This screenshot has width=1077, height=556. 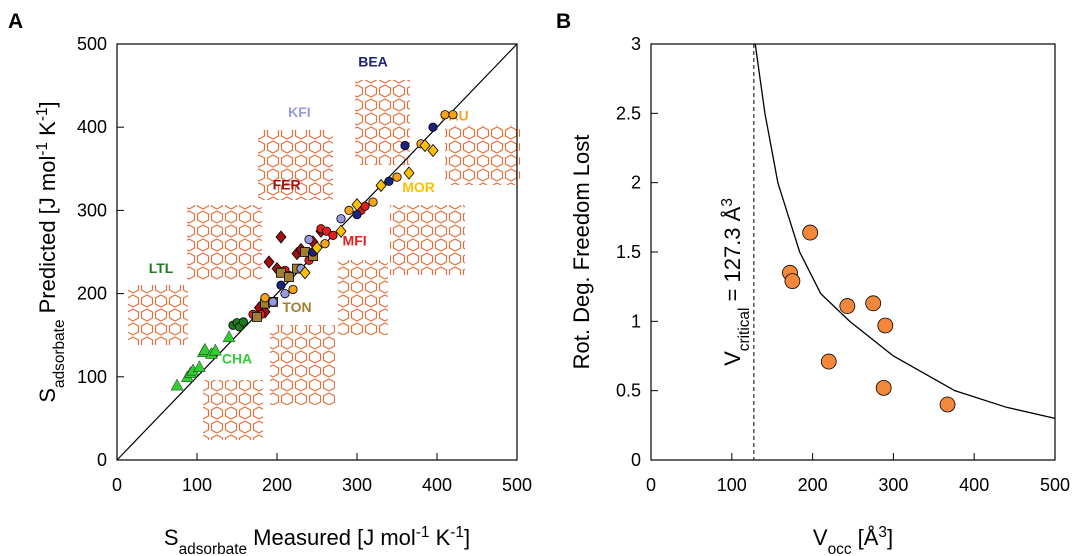 What do you see at coordinates (563, 21) in the screenshot?
I see `panel-label: B` at bounding box center [563, 21].